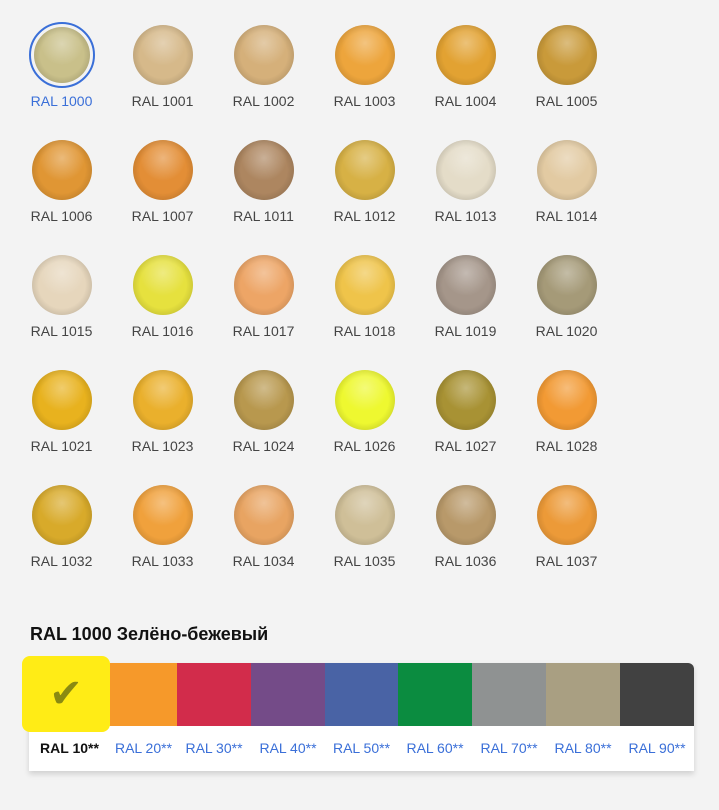 The width and height of the screenshot is (719, 810). I want to click on swatch-label: RAL 1014, so click(566, 216).